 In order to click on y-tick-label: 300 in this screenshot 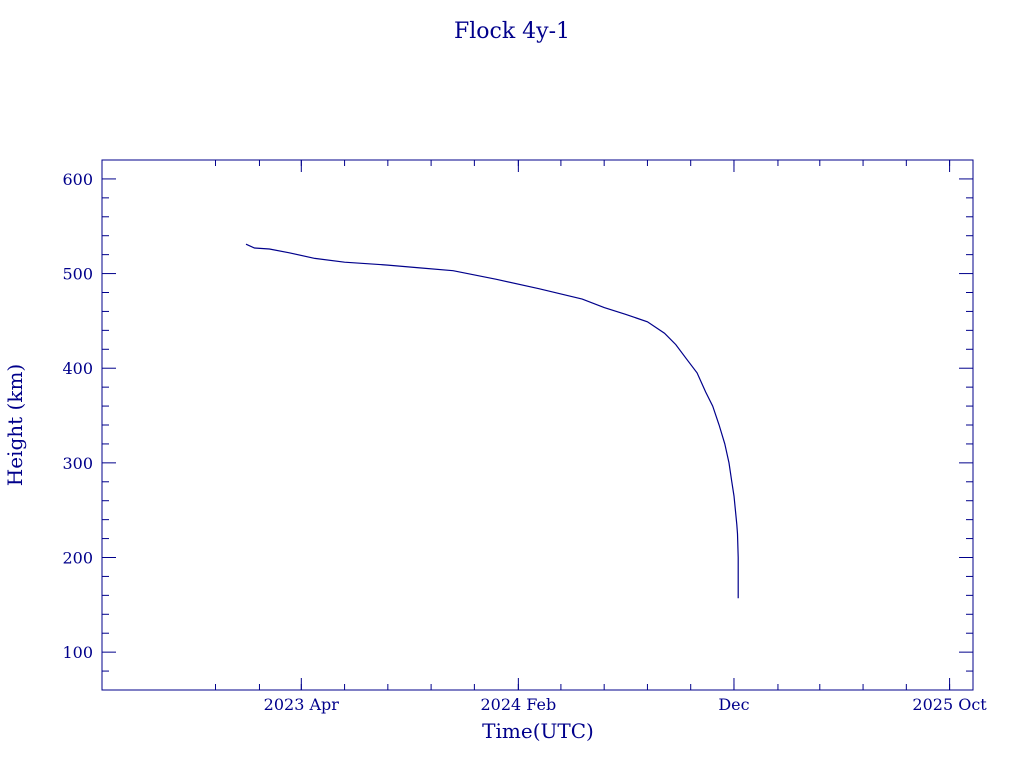, I will do `click(77, 463)`.